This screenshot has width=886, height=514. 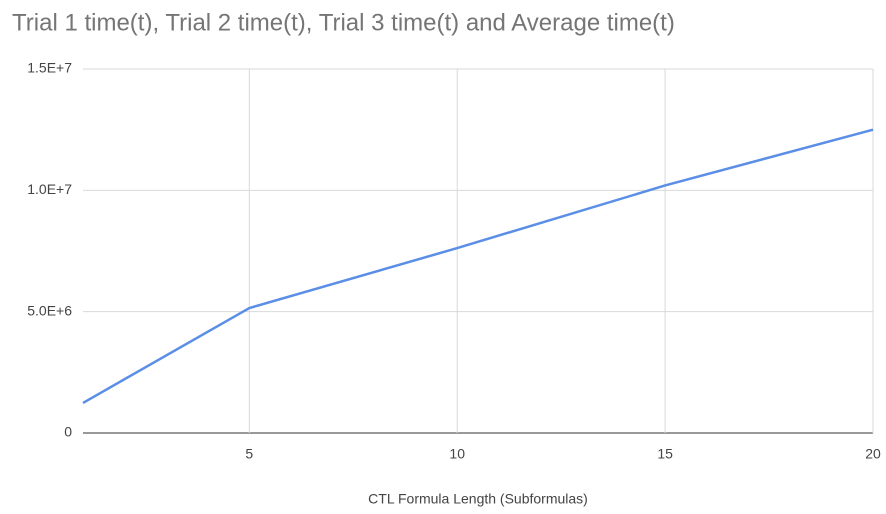 I want to click on y-tick-label: 0, so click(x=68, y=432).